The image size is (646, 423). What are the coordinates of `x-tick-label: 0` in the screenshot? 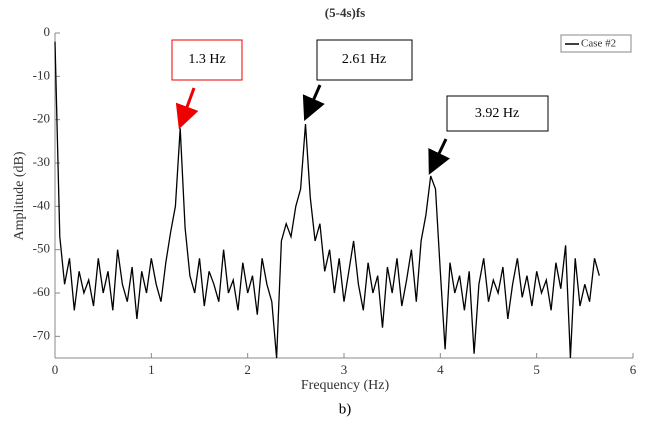 It's located at (55, 369).